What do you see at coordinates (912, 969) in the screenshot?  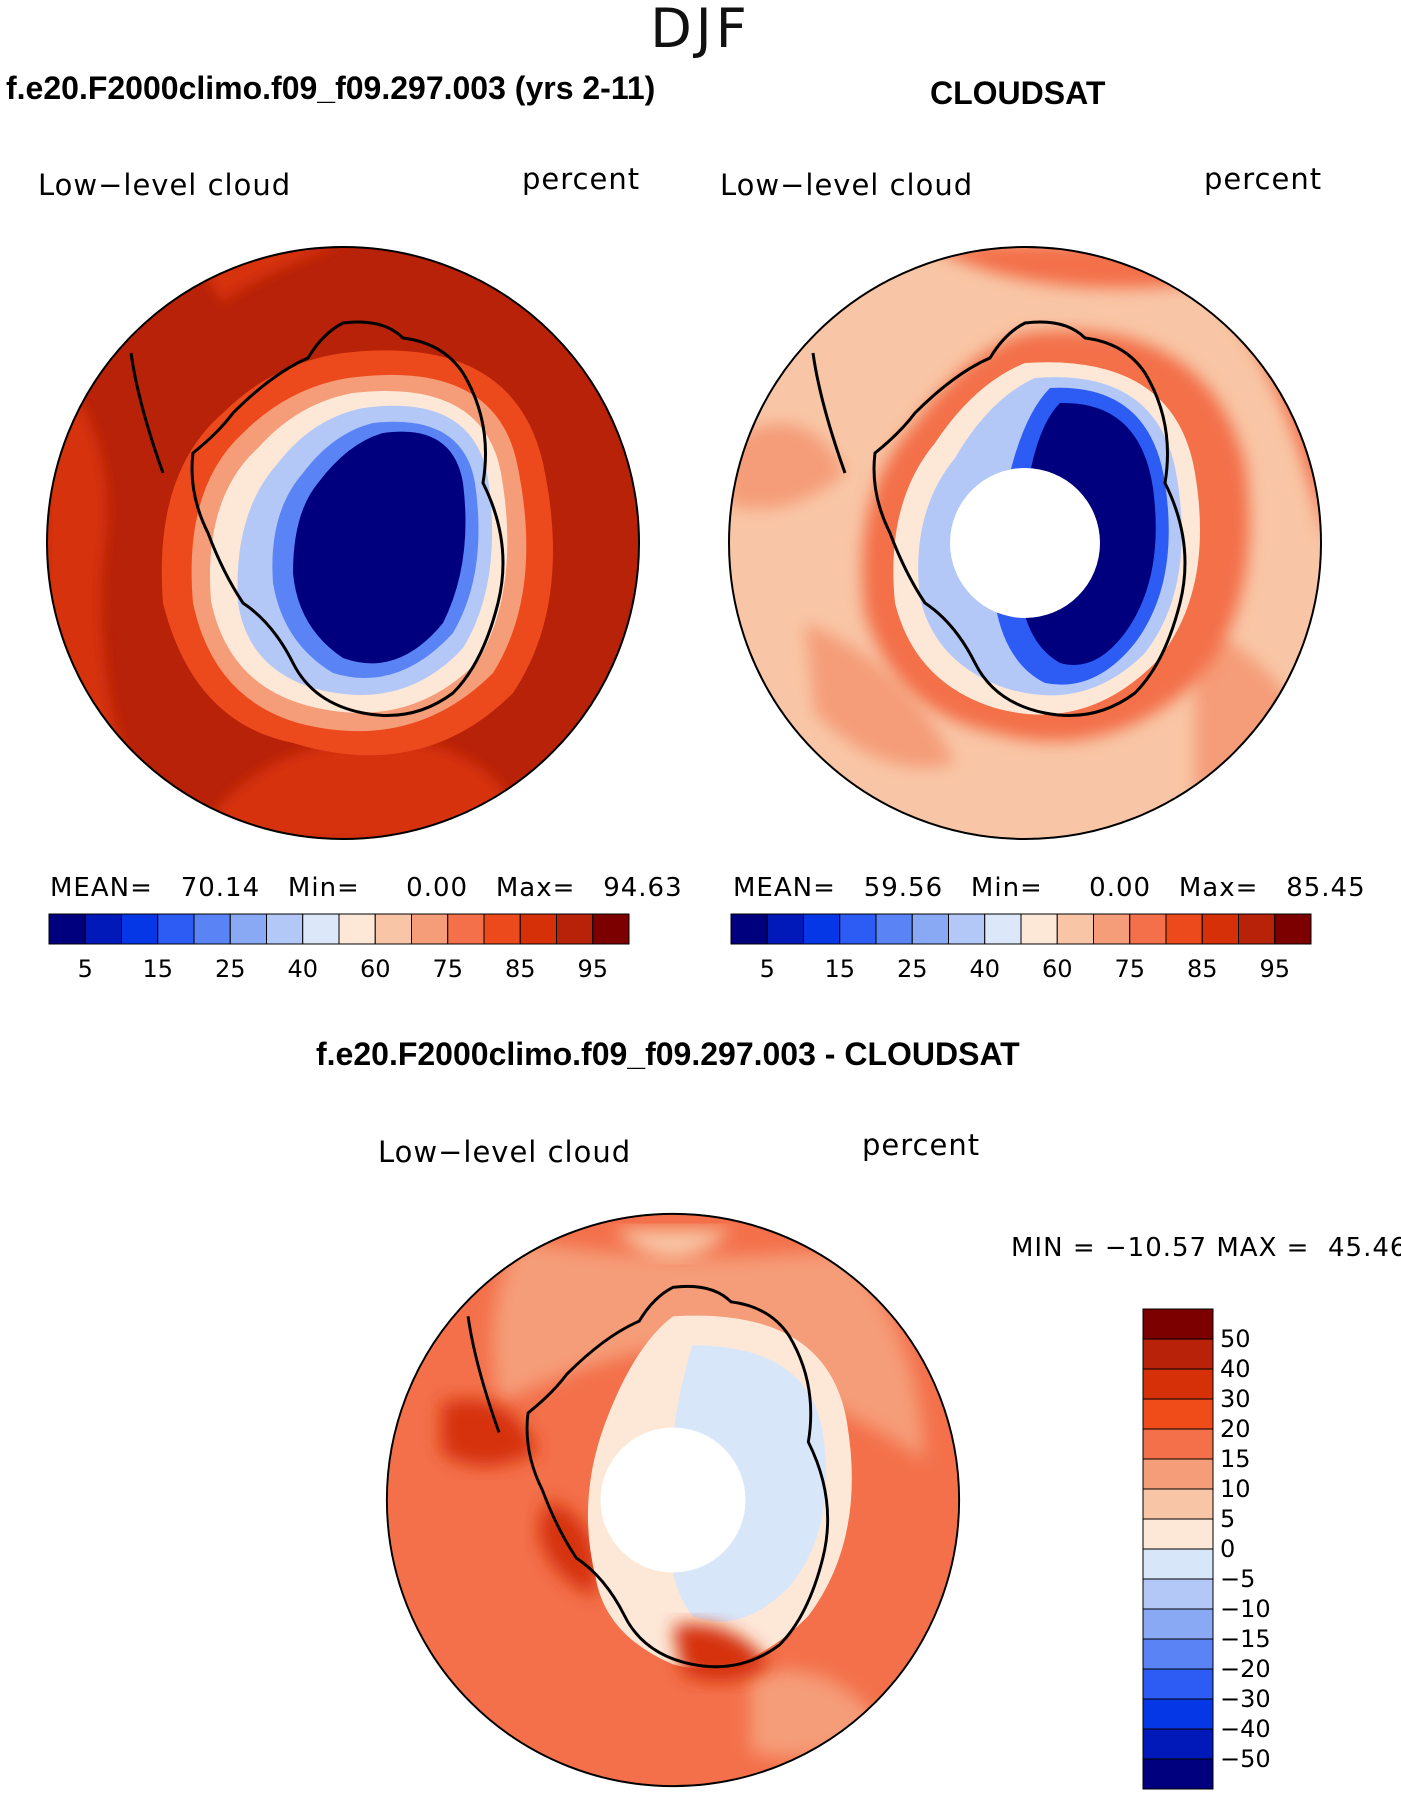 I see `obs-colorbar-tick-label: 25` at bounding box center [912, 969].